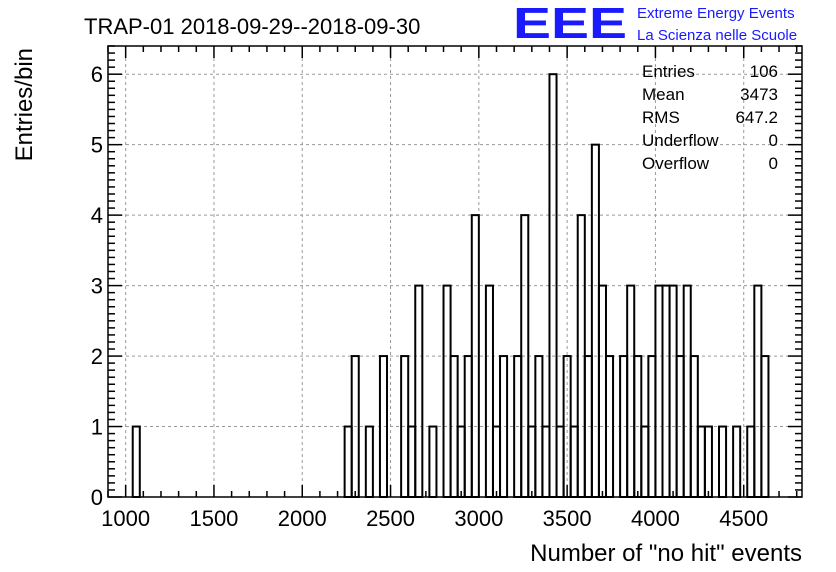 This screenshot has width=836, height=572. Describe the element at coordinates (97, 497) in the screenshot. I see `y-tick-label: 0` at that location.